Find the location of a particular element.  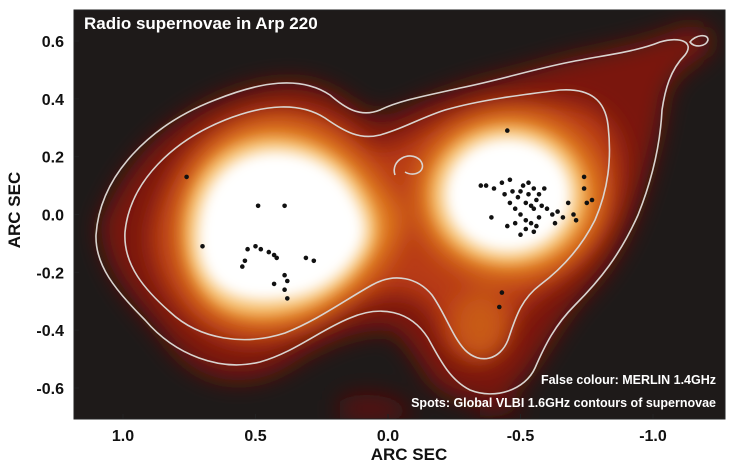

annotation-merlin: False colour: MERLIN 1.4GHz is located at coordinates (628, 380).